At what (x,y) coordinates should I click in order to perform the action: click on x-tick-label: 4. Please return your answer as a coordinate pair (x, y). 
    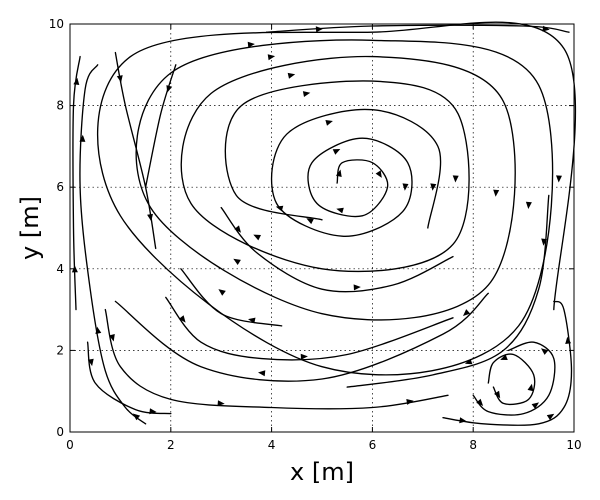
    Looking at the image, I should click on (272, 445).